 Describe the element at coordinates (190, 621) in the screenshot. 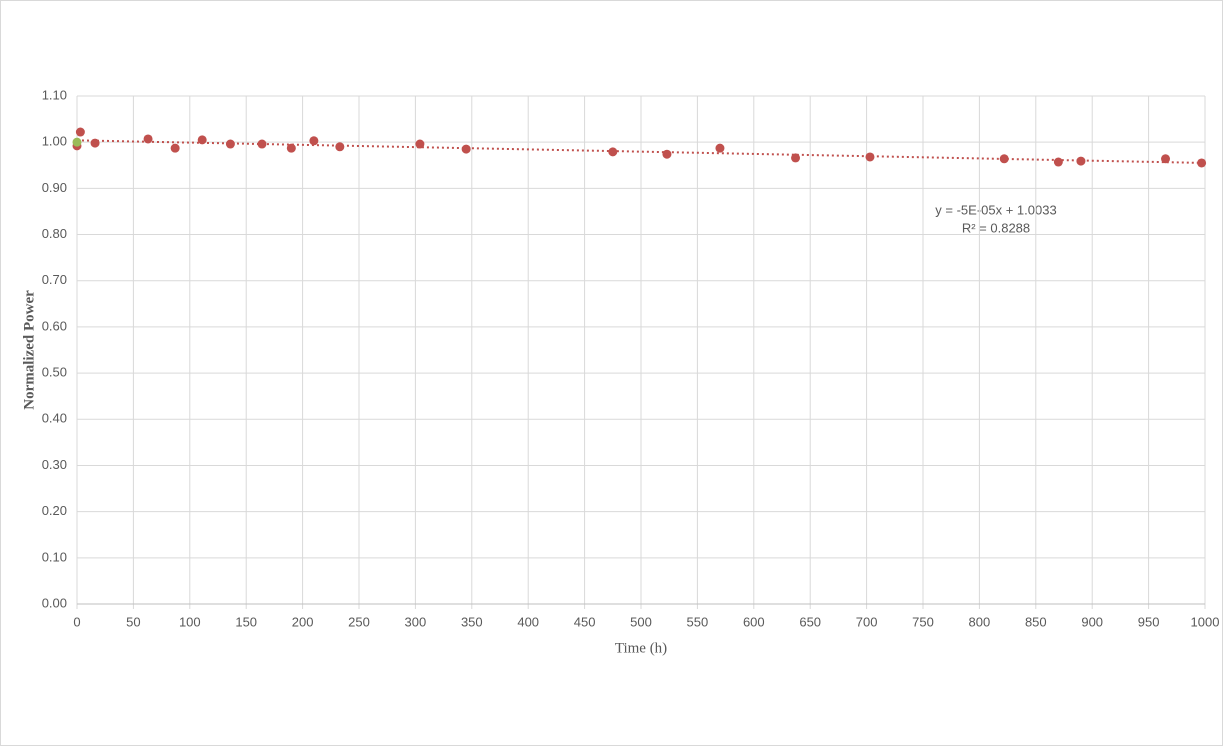

I see `x-tick-label: 100` at that location.